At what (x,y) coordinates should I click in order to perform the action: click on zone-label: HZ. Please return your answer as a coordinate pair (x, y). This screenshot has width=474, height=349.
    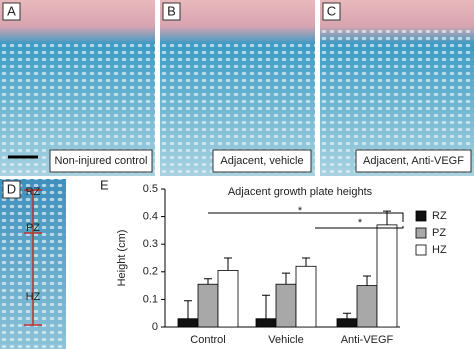
    Looking at the image, I should click on (33, 297).